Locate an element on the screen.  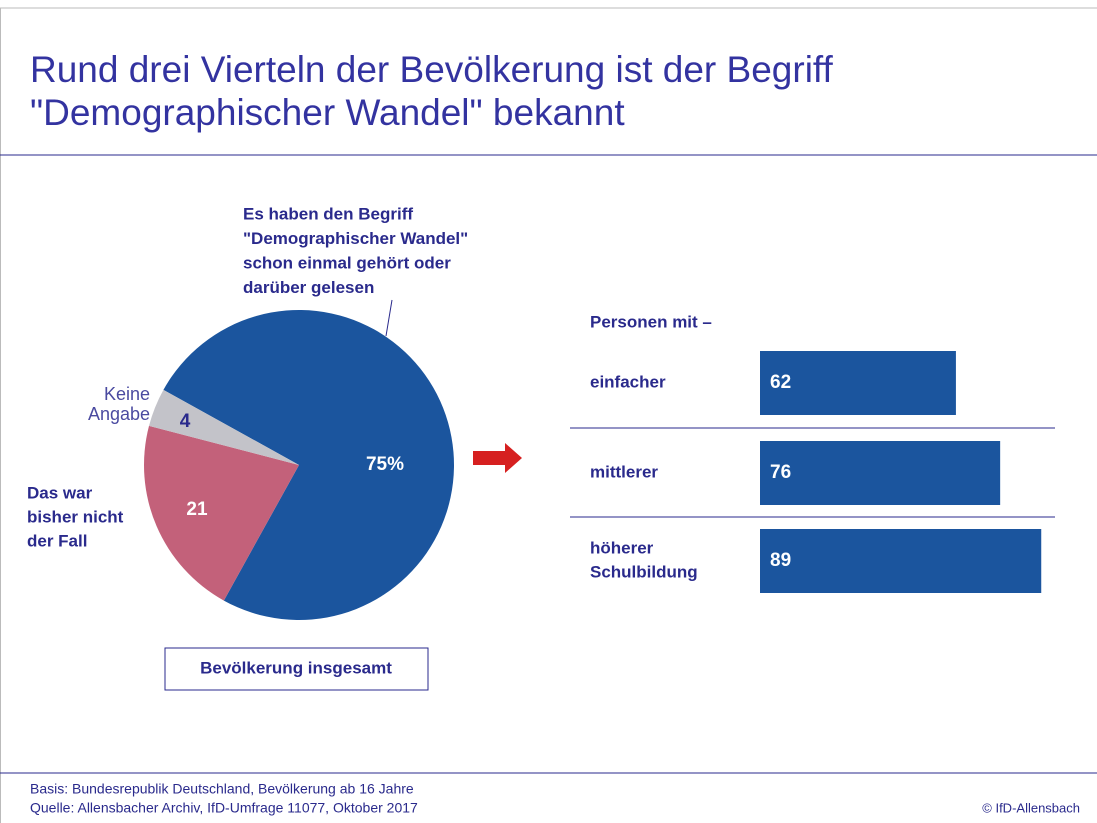
value-label: 4 is located at coordinates (185, 421).